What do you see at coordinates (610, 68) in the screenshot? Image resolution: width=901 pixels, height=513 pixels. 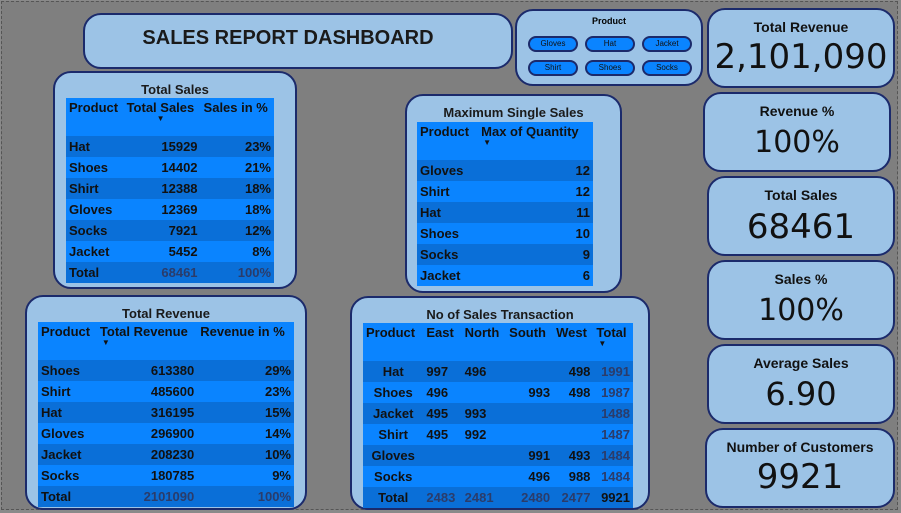 I see `slicer-option-shoes: Shoes` at bounding box center [610, 68].